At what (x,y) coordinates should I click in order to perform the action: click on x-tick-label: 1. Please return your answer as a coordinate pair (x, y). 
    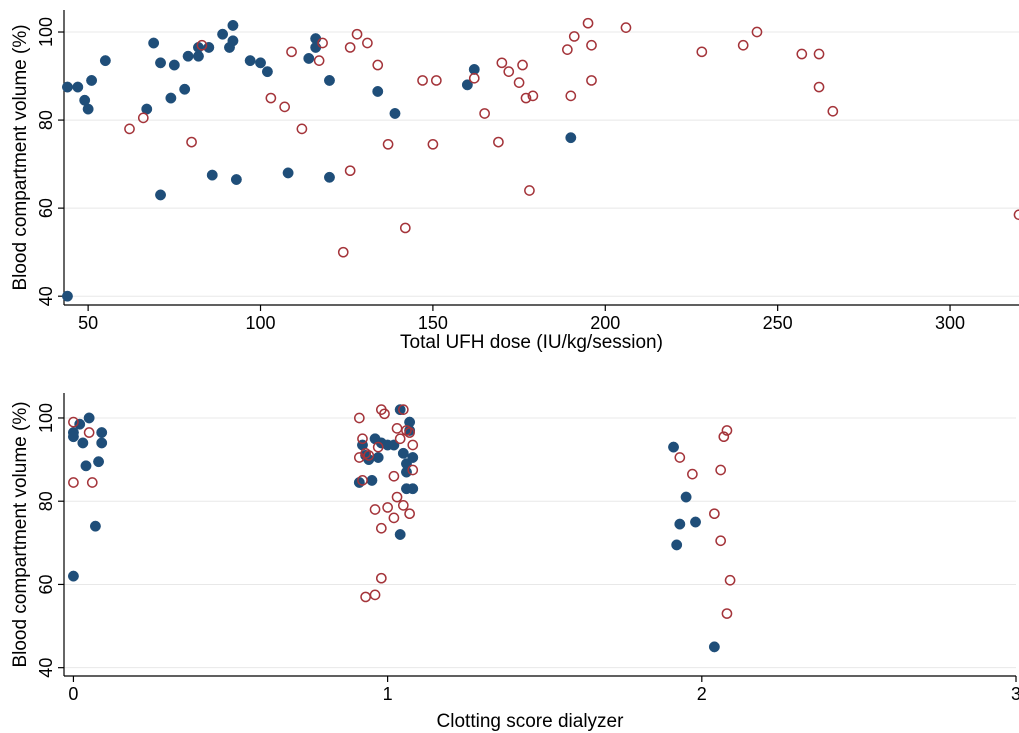
    Looking at the image, I should click on (388, 694).